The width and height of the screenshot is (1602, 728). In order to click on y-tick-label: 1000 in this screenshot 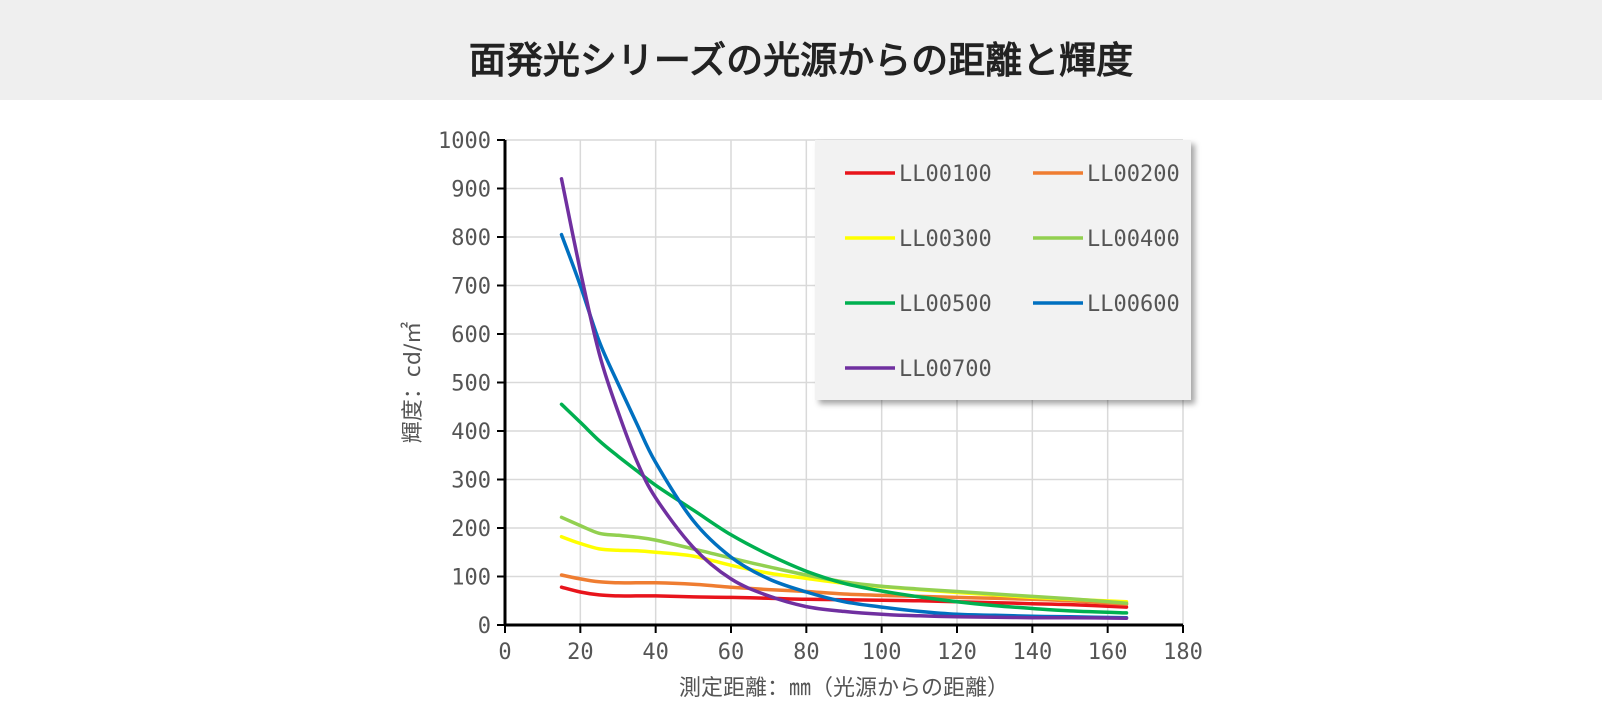, I will do `click(464, 141)`.